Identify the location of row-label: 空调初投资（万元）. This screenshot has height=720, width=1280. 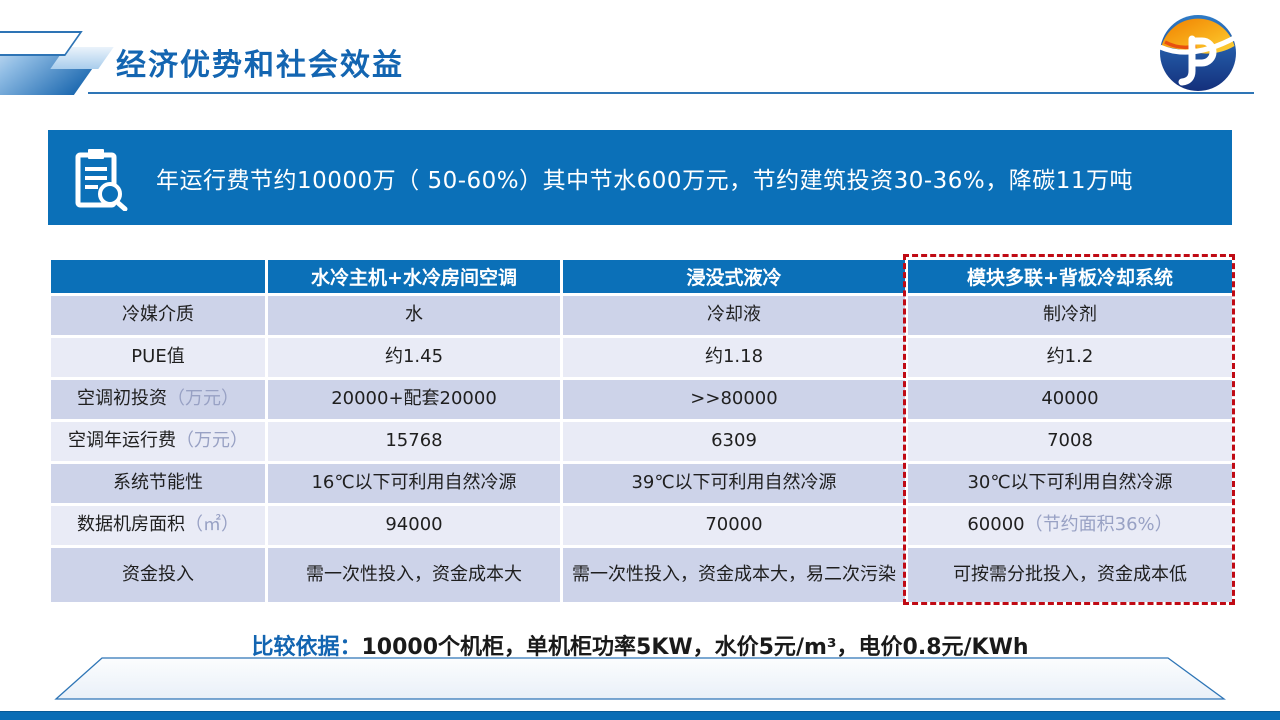
(158, 399).